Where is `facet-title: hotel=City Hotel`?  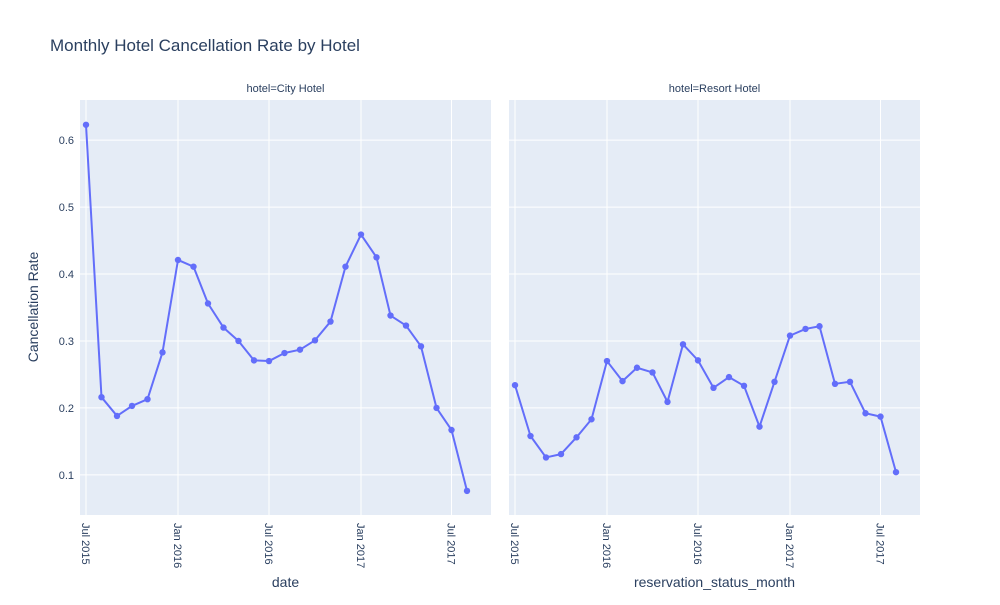
facet-title: hotel=City Hotel is located at coordinates (286, 89).